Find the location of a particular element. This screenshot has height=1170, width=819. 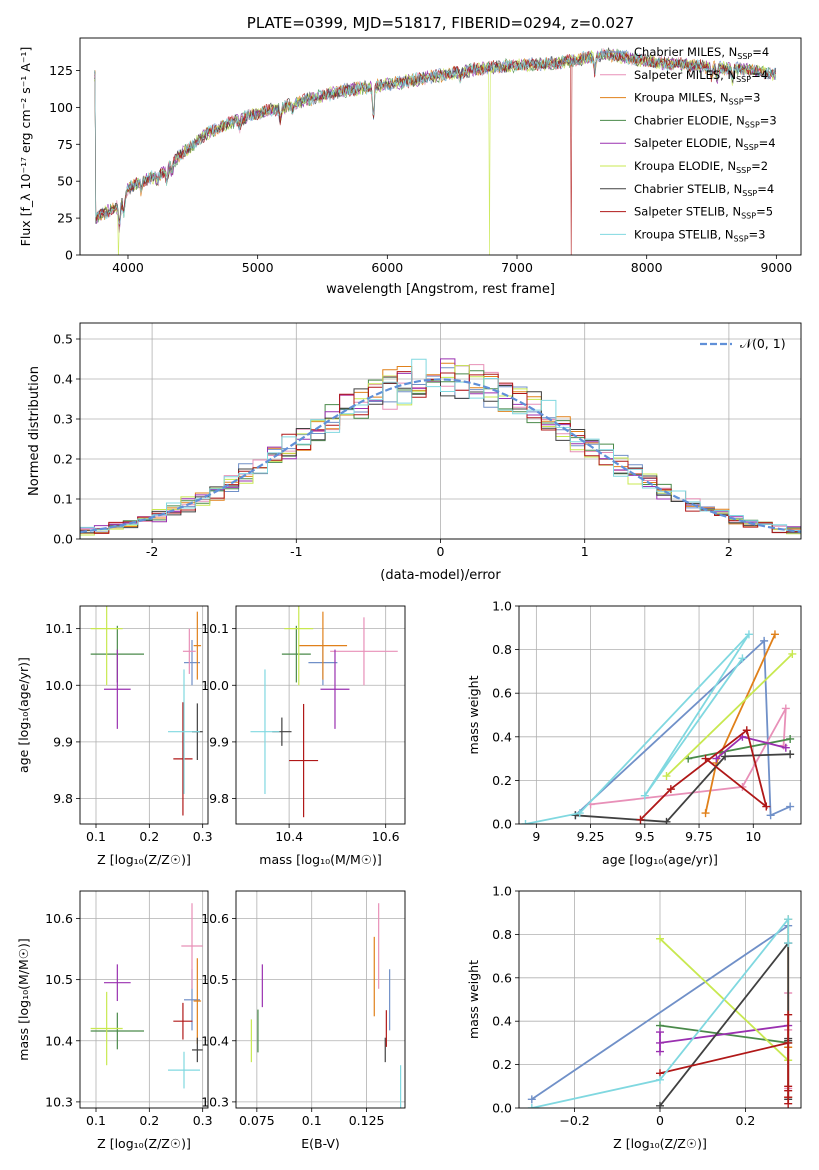

x-axis-label: age [log₁₀(age/yr)] is located at coordinates (660, 859).